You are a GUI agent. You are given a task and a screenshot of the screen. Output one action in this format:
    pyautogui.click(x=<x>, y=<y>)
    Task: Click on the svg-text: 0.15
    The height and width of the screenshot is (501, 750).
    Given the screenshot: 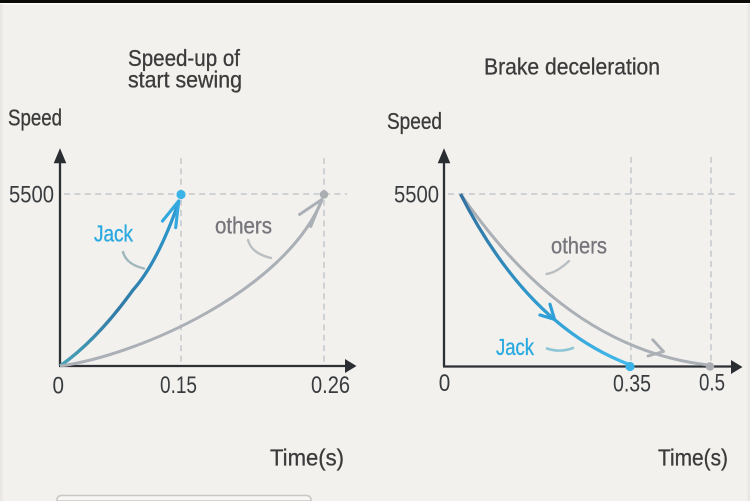 What is the action you would take?
    pyautogui.click(x=178, y=385)
    